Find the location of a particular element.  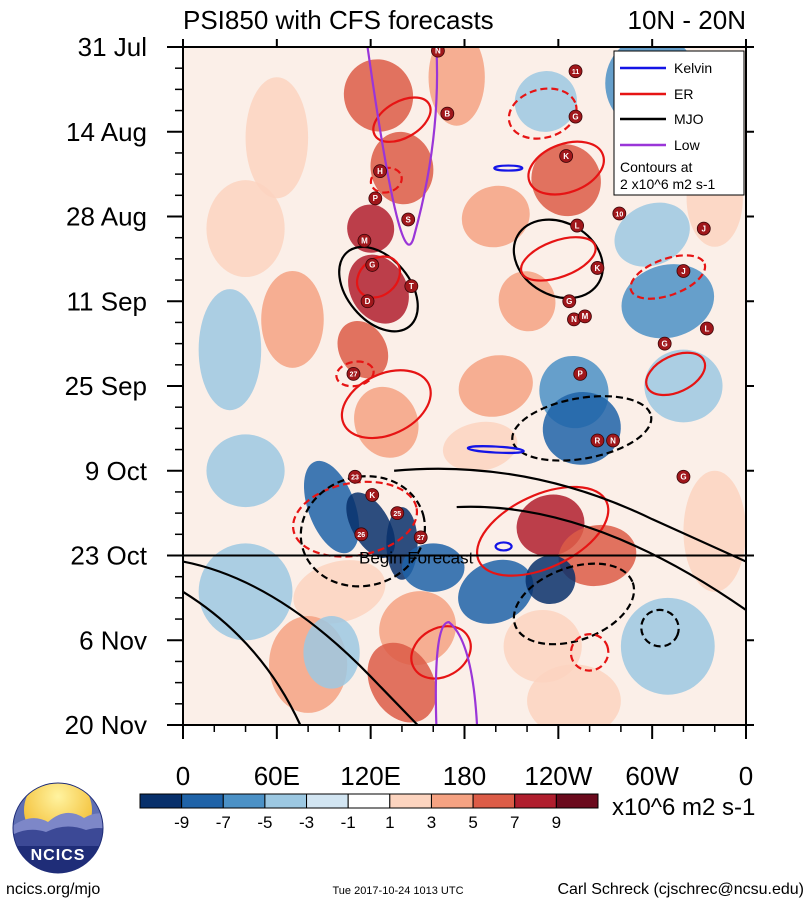

storm-marker-label: M is located at coordinates (585, 316).